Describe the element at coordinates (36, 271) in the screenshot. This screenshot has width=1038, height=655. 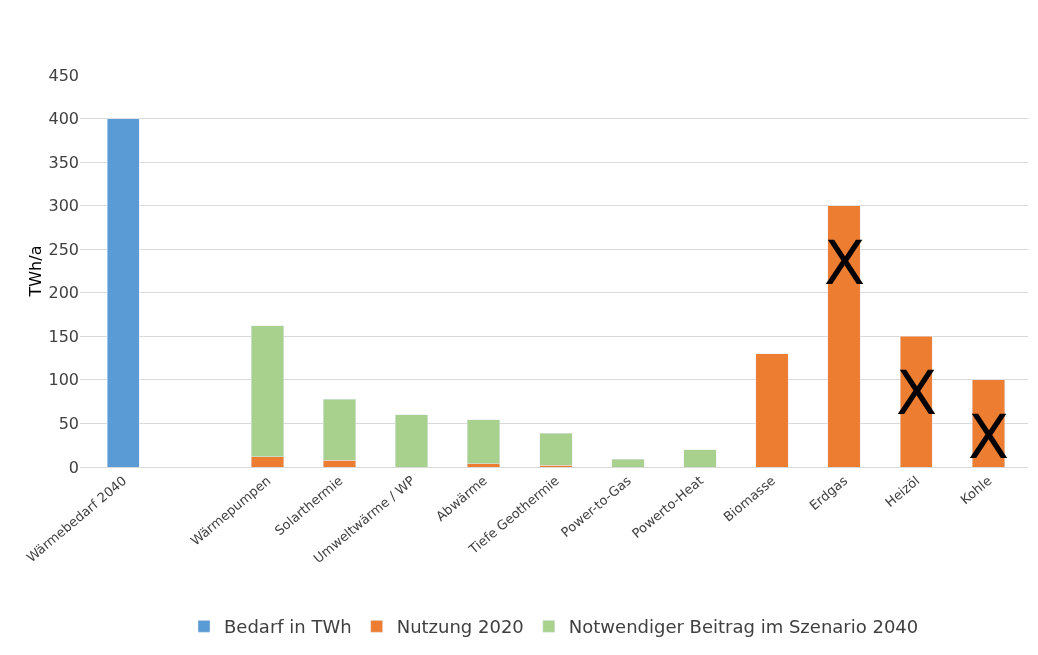
I see `y-axis-title: TWh/a` at that location.